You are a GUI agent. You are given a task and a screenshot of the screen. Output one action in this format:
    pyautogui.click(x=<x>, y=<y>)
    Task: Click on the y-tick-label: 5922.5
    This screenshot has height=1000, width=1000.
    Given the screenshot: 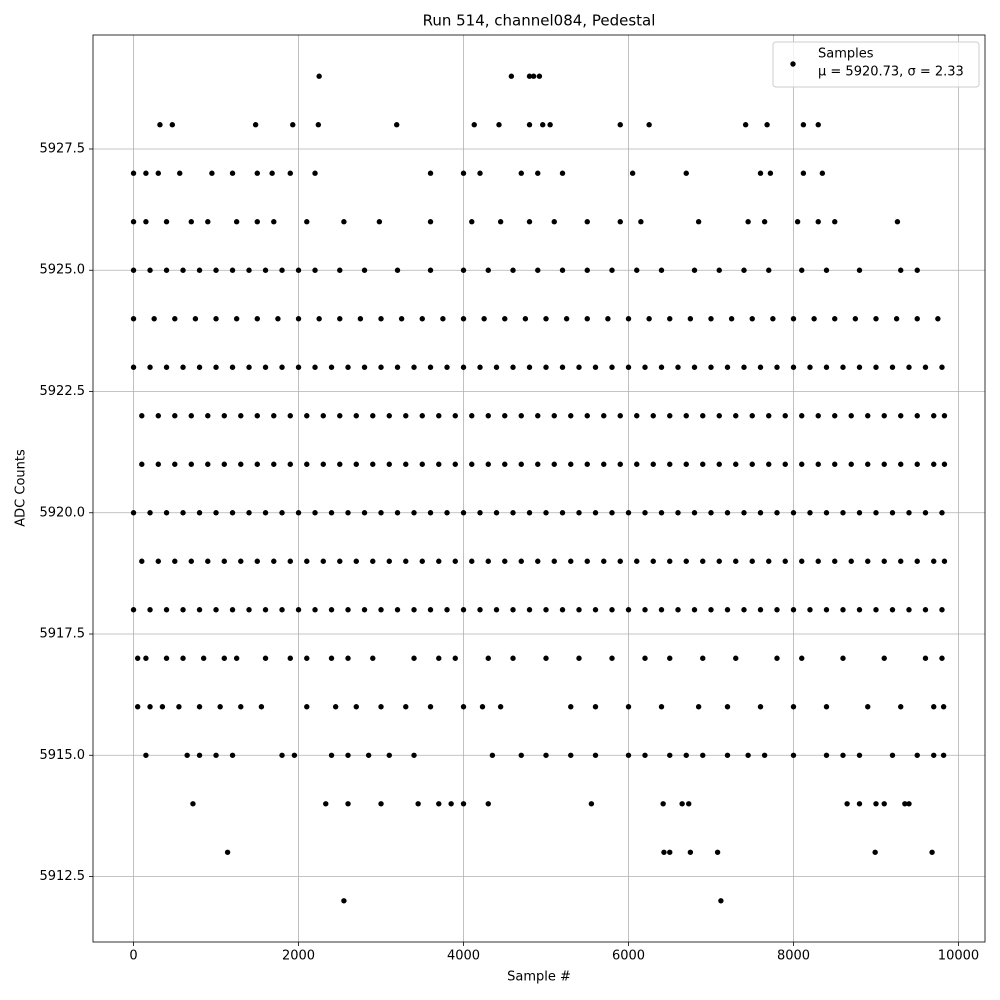 What is the action you would take?
    pyautogui.click(x=63, y=391)
    